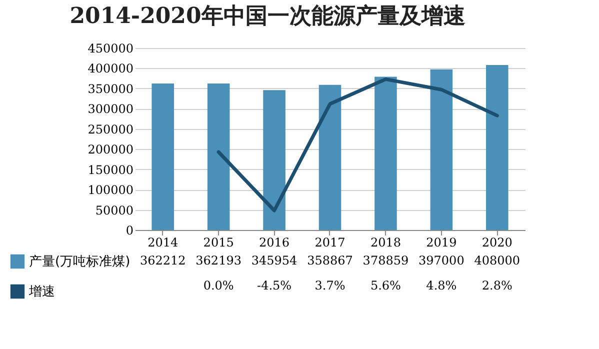 This screenshot has height=349, width=599. What do you see at coordinates (385, 285) in the screenshot?
I see `data-label: 5.6%` at bounding box center [385, 285].